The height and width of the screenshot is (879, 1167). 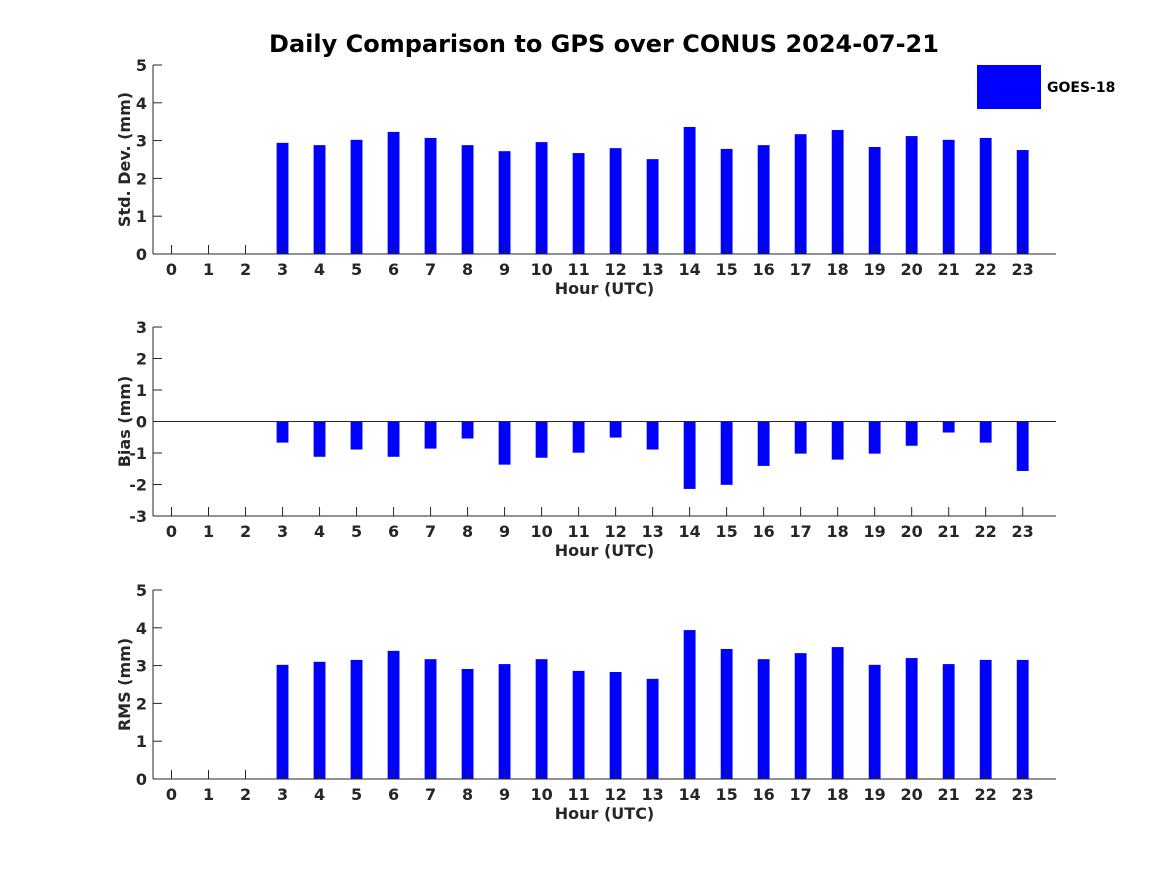 What do you see at coordinates (504, 269) in the screenshot?
I see `x-tick-label: 9` at bounding box center [504, 269].